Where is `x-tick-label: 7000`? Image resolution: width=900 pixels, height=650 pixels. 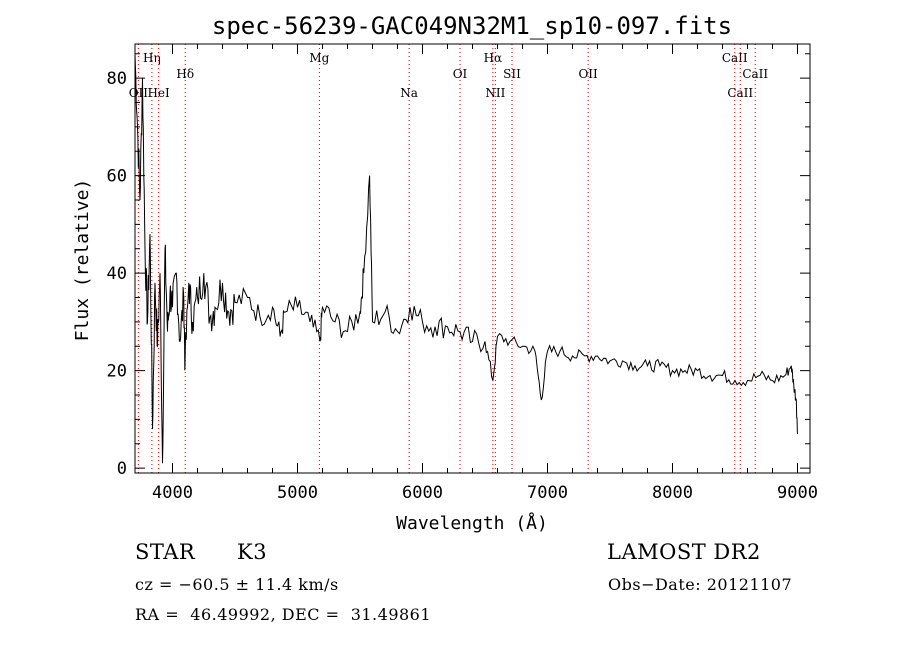 x-tick-label: 7000 is located at coordinates (547, 493).